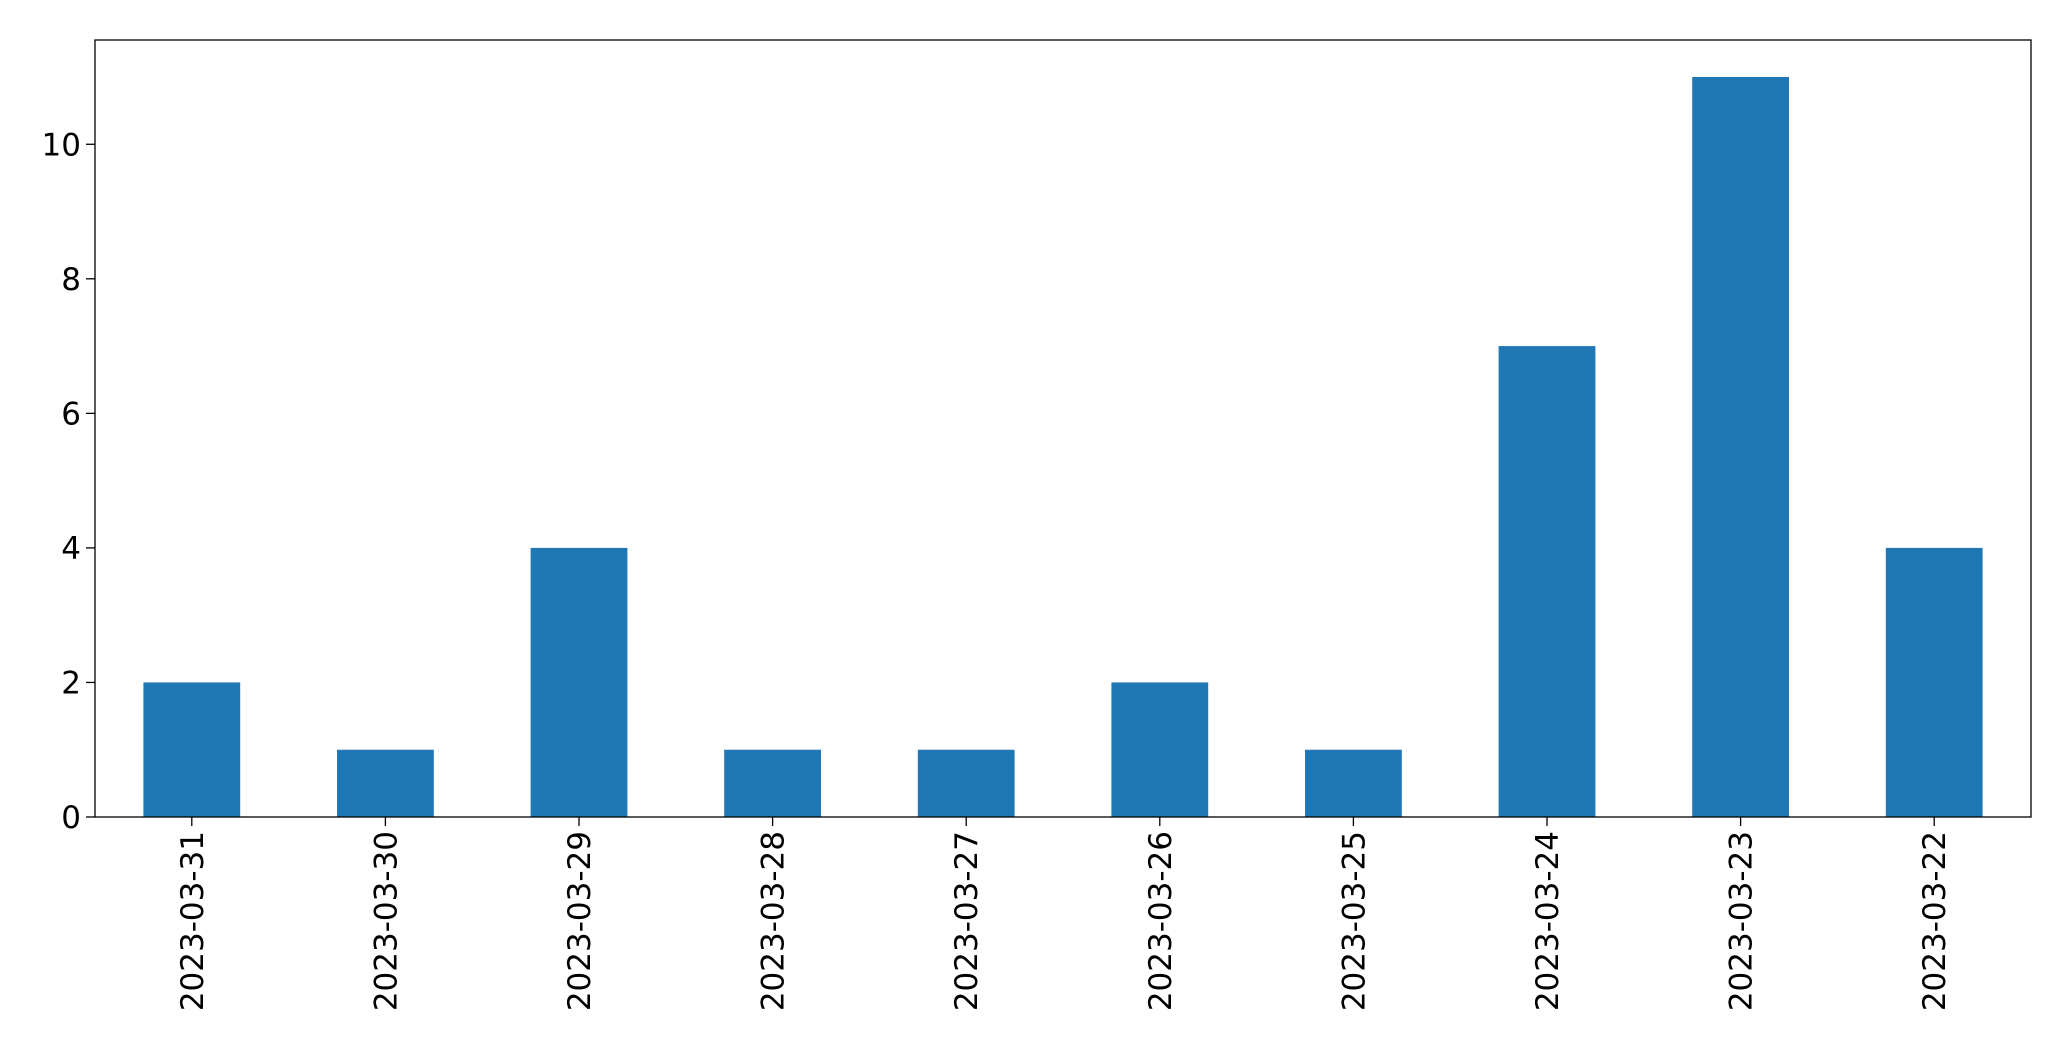 The height and width of the screenshot is (1061, 2071). I want to click on y-tick-label: 10, so click(61, 145).